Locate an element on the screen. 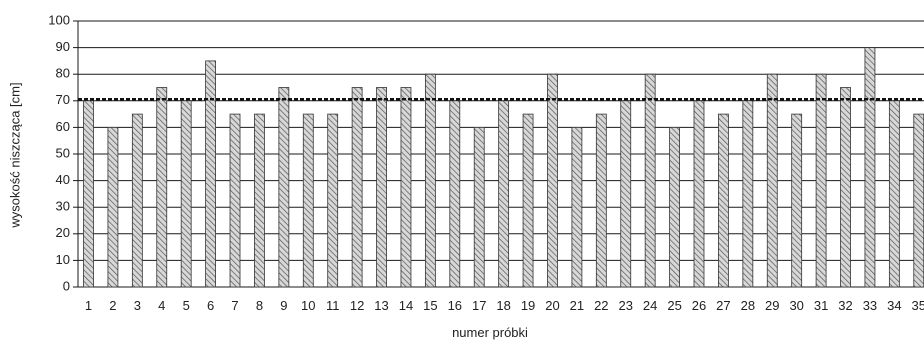  x-tick-label: 7 is located at coordinates (234, 305).